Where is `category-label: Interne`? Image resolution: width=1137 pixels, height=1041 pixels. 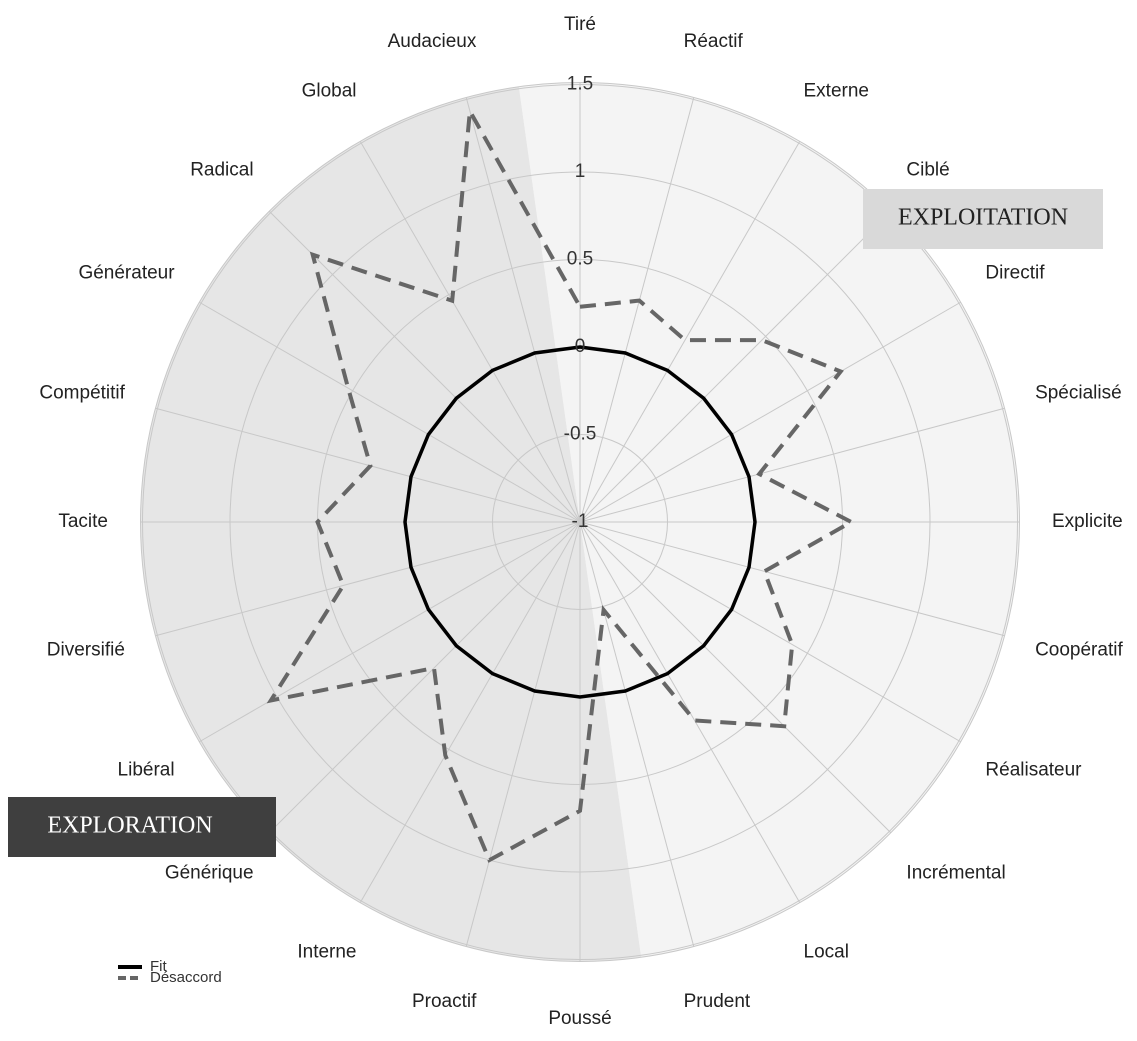
category-label: Interne is located at coordinates (326, 951).